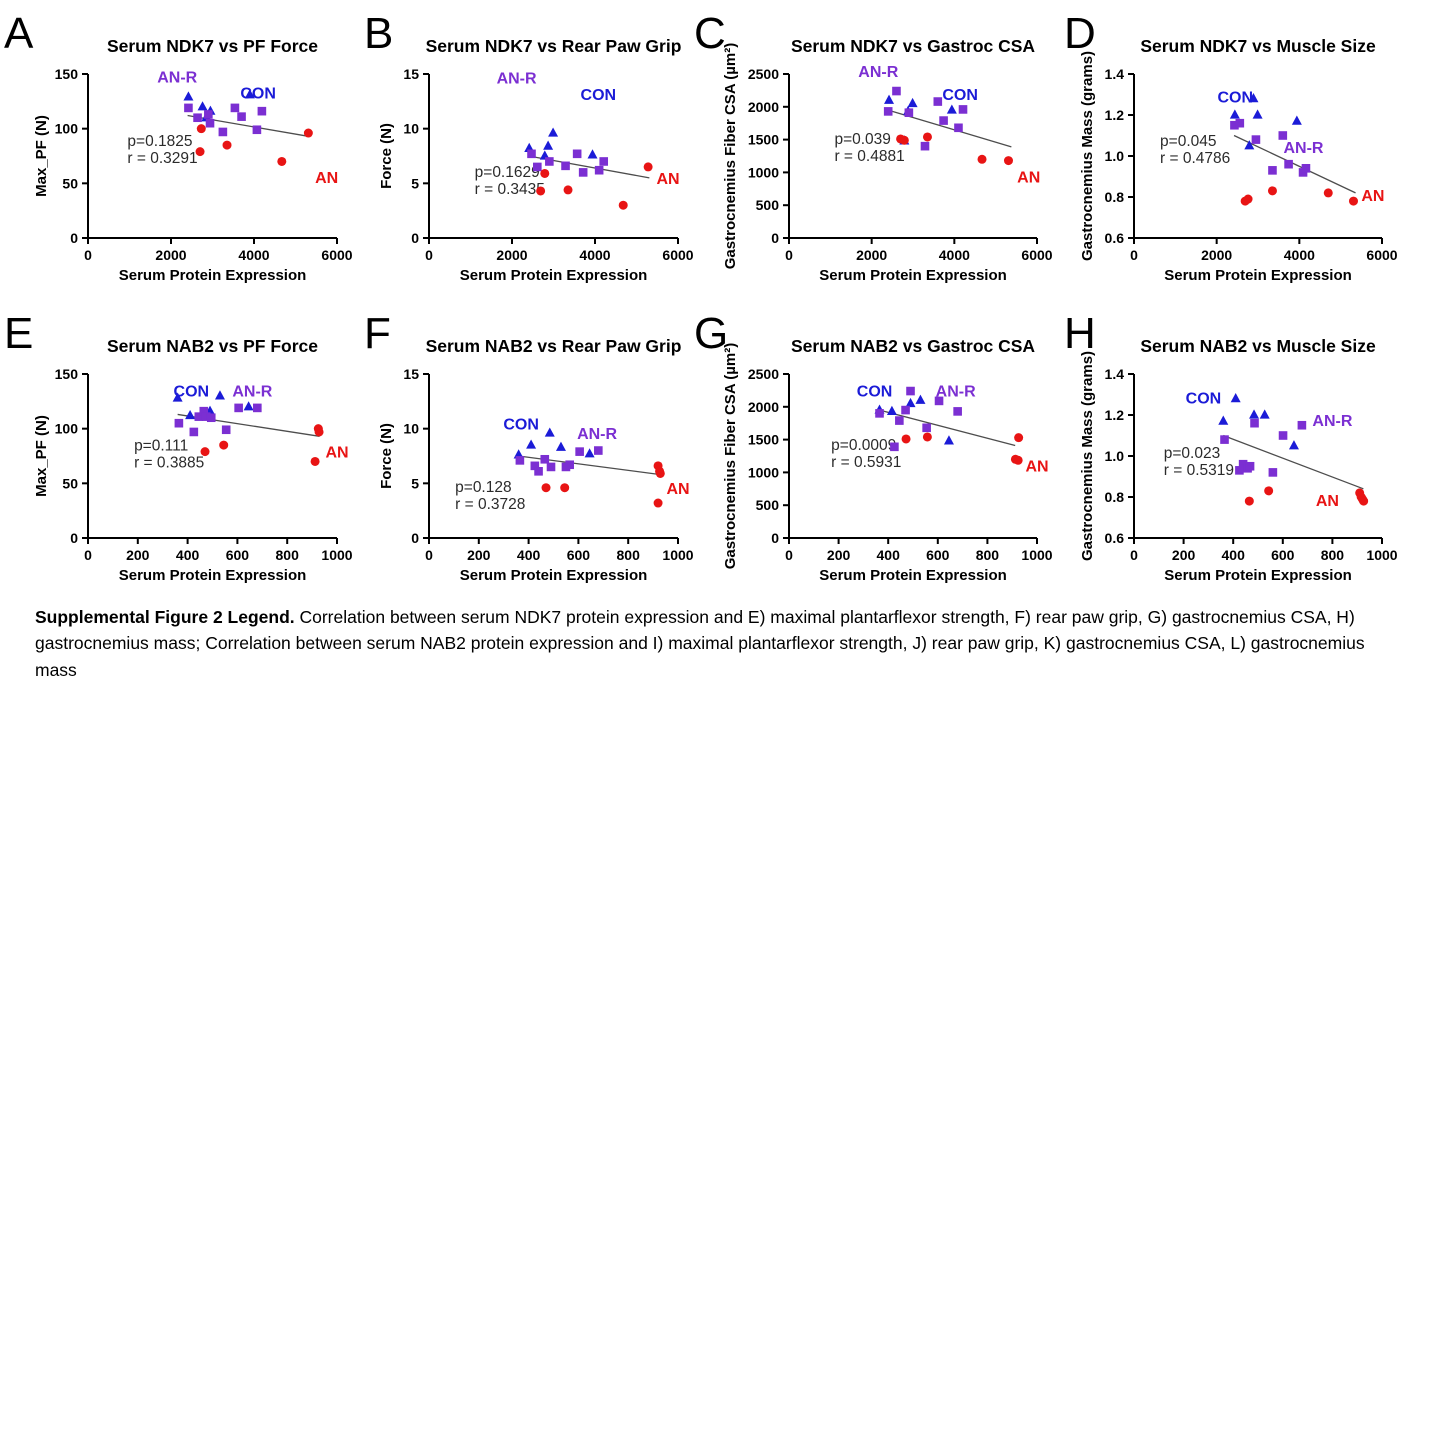 The height and width of the screenshot is (1440, 1440). Describe the element at coordinates (159, 141) in the screenshot. I see `stats-line: p=0.1825` at that location.